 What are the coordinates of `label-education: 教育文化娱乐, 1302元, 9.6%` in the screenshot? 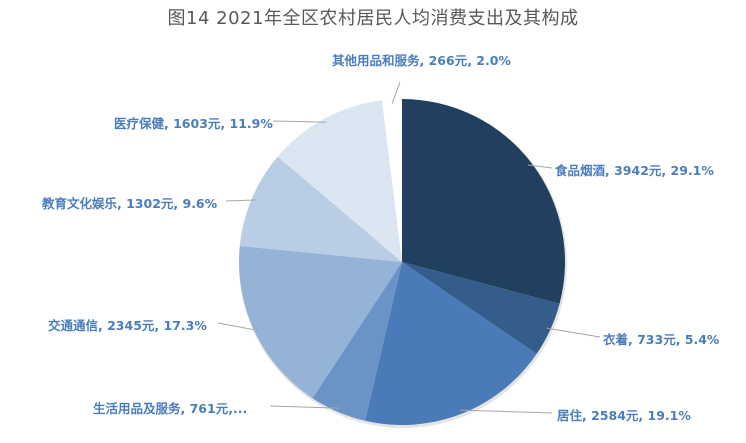 It's located at (130, 203).